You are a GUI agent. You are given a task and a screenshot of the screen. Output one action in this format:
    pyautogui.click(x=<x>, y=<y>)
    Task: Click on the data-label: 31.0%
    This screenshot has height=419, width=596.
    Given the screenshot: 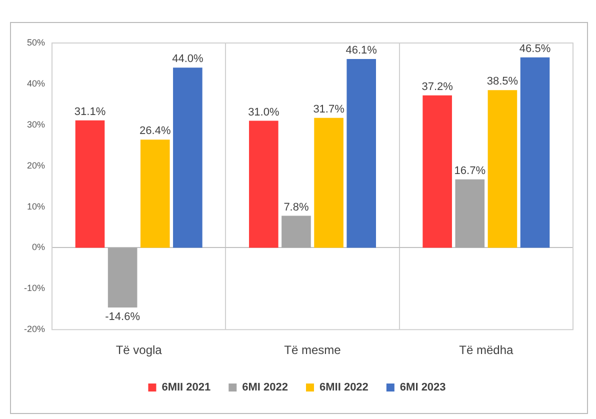 What is the action you would take?
    pyautogui.click(x=264, y=112)
    